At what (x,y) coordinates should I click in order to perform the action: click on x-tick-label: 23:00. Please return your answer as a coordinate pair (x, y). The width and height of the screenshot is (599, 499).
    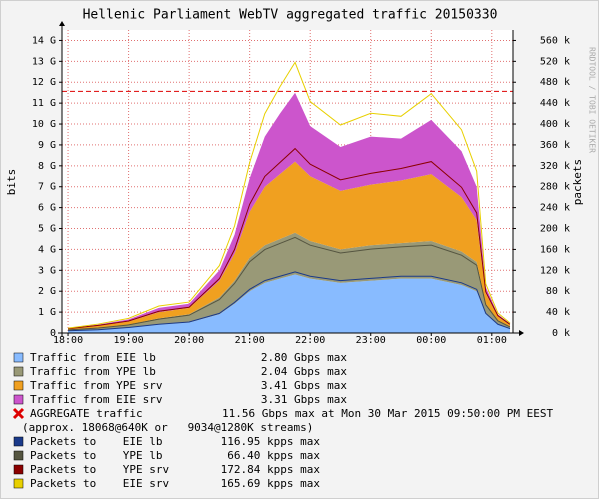
    Looking at the image, I should click on (371, 340).